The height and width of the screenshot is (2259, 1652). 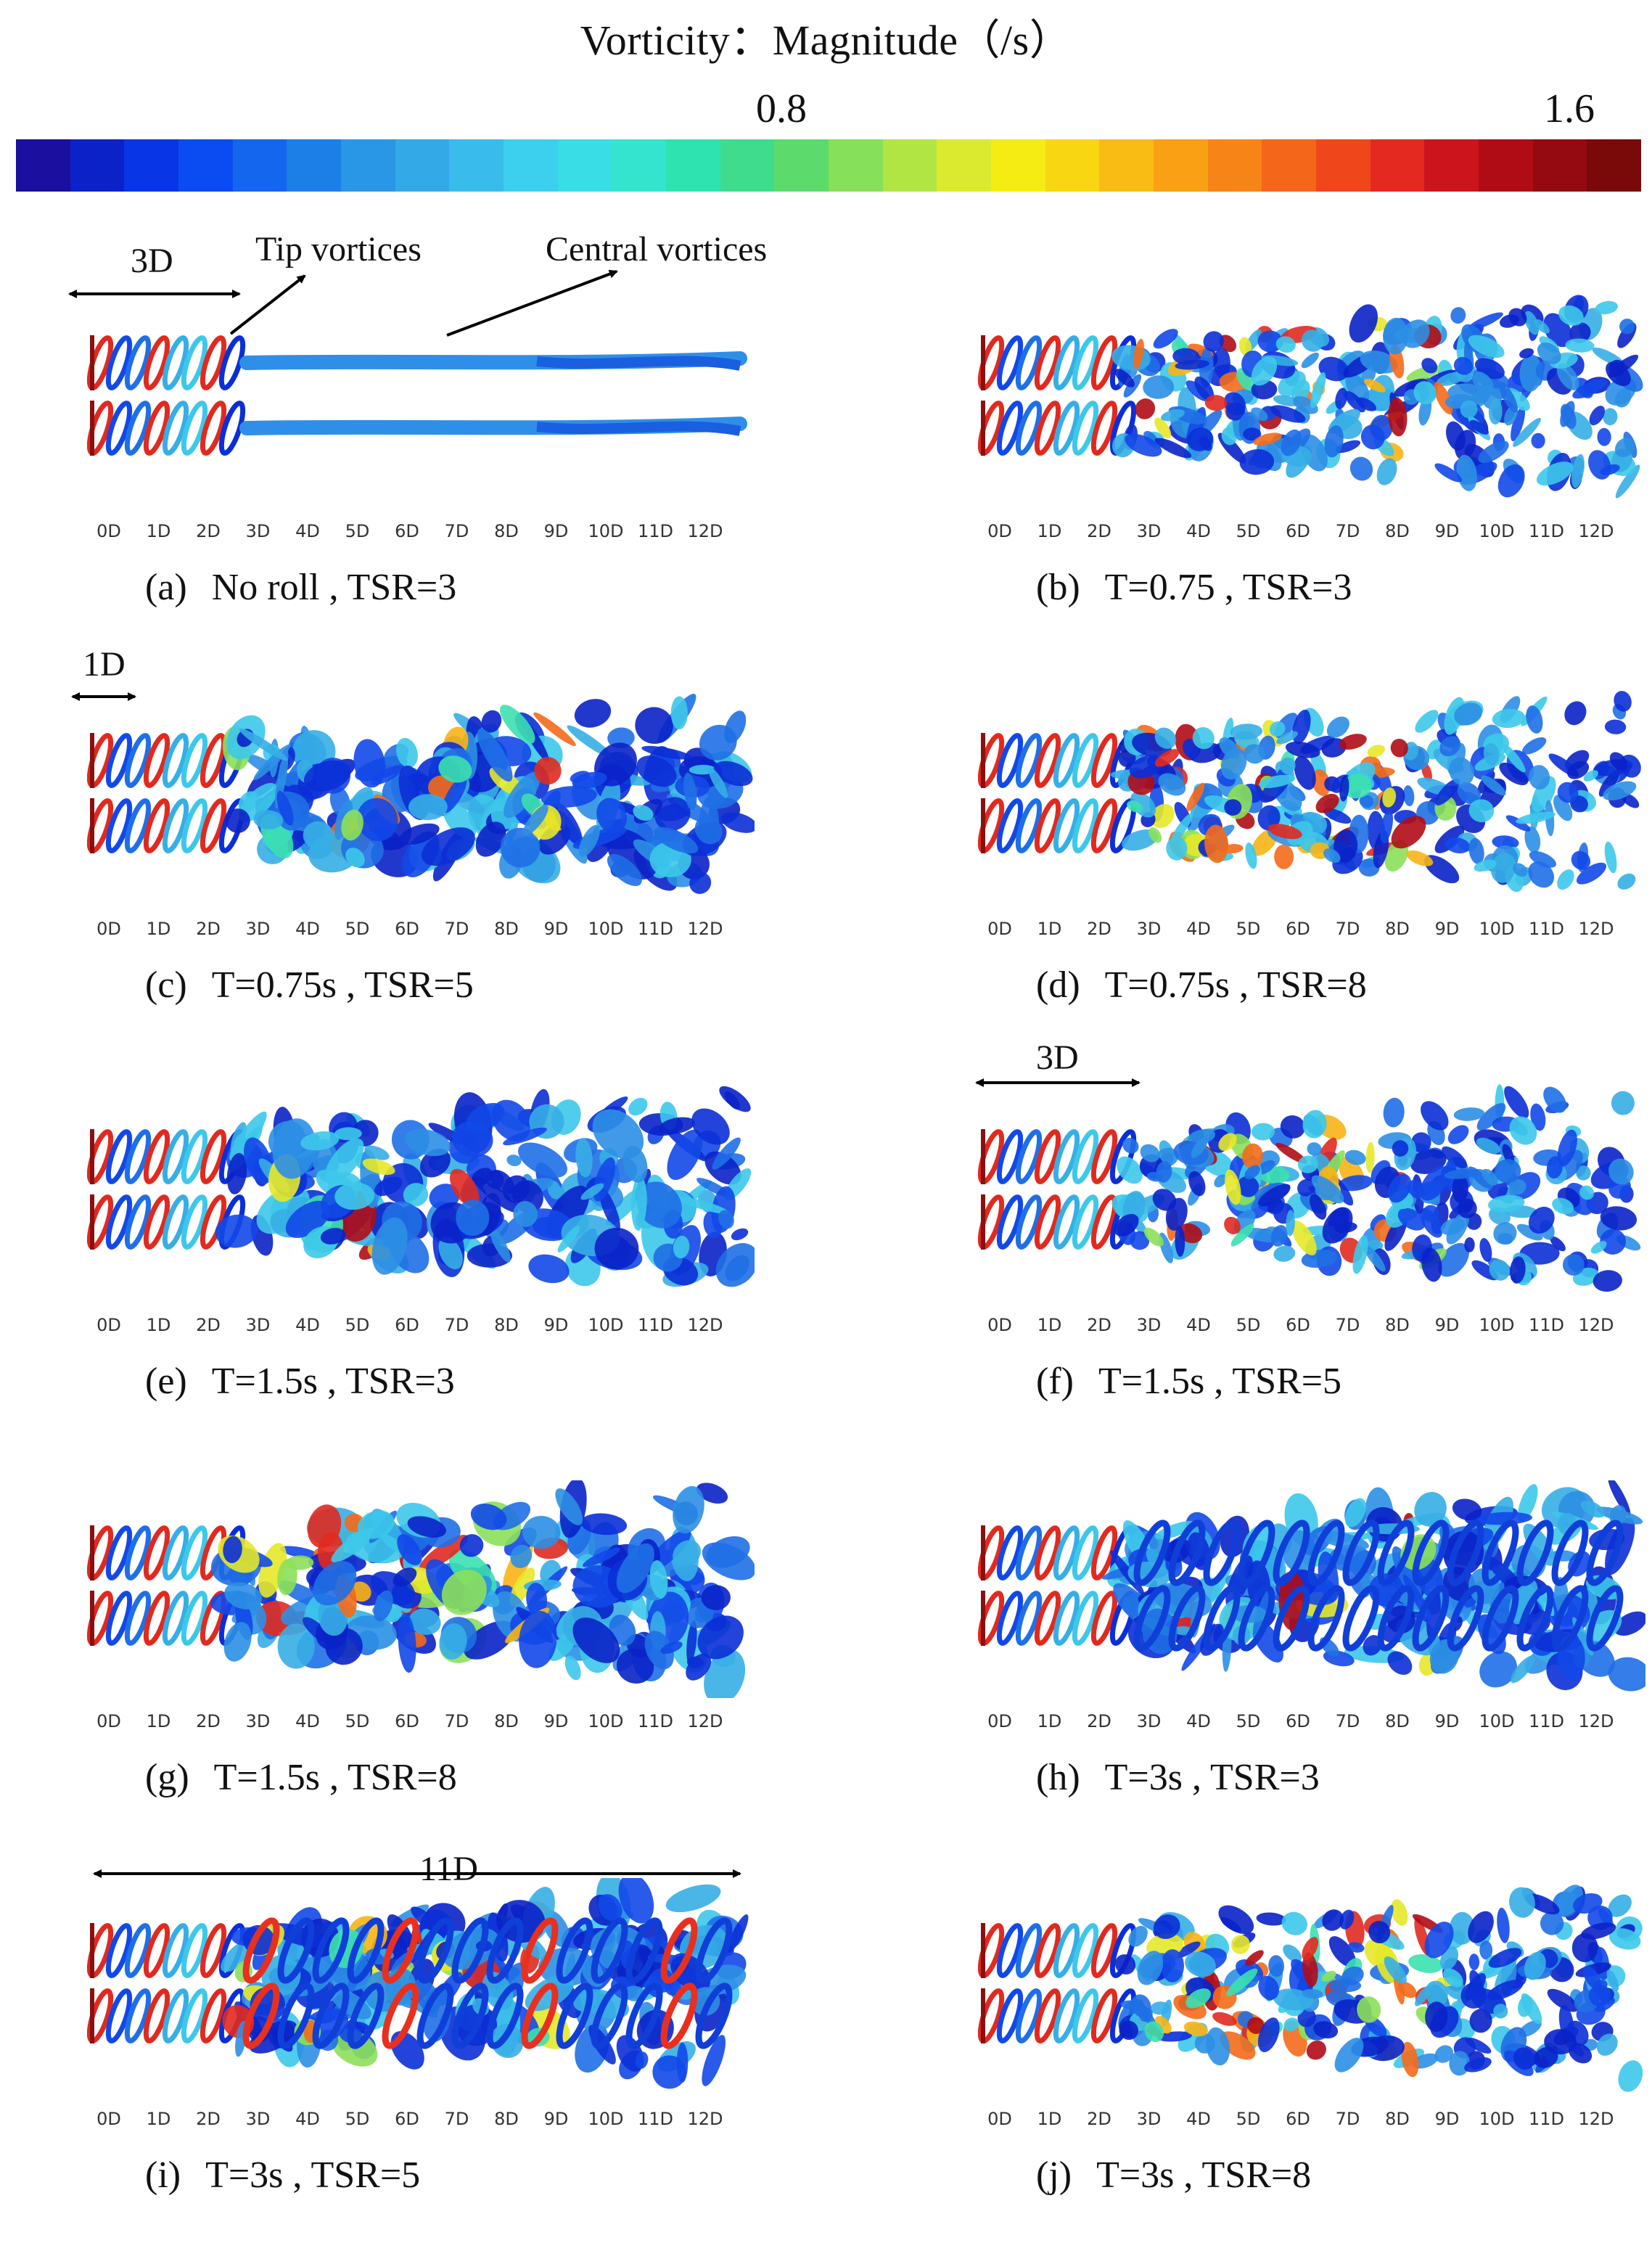 I want to click on panel-label: (a), so click(x=166, y=587).